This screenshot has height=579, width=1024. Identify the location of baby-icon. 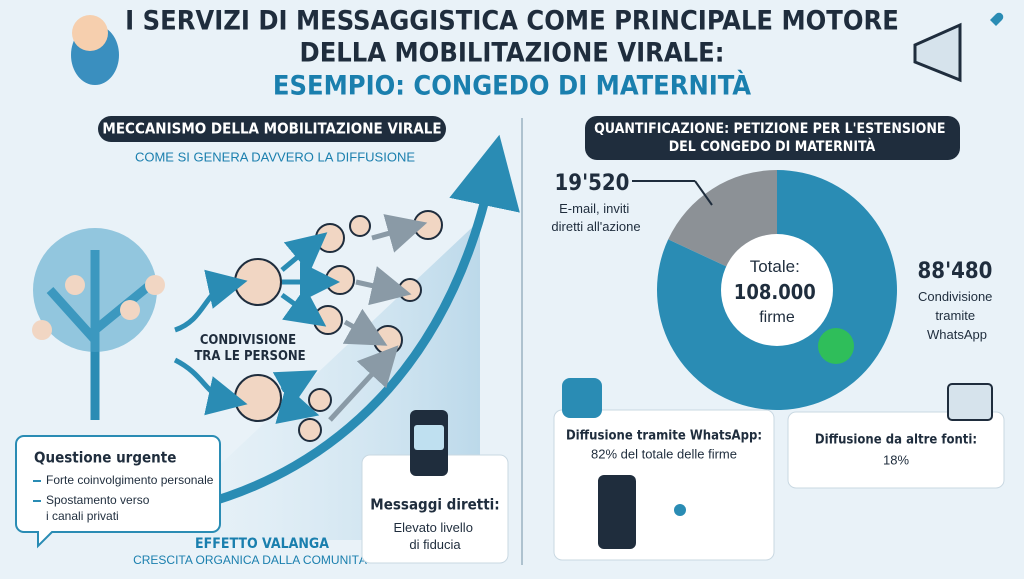
(95, 50).